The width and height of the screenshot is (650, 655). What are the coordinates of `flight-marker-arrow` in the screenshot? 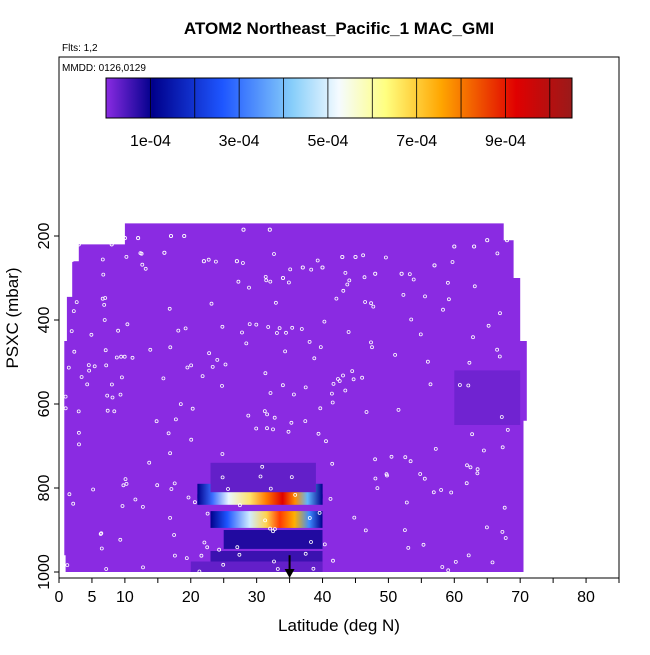 It's located at (289, 573).